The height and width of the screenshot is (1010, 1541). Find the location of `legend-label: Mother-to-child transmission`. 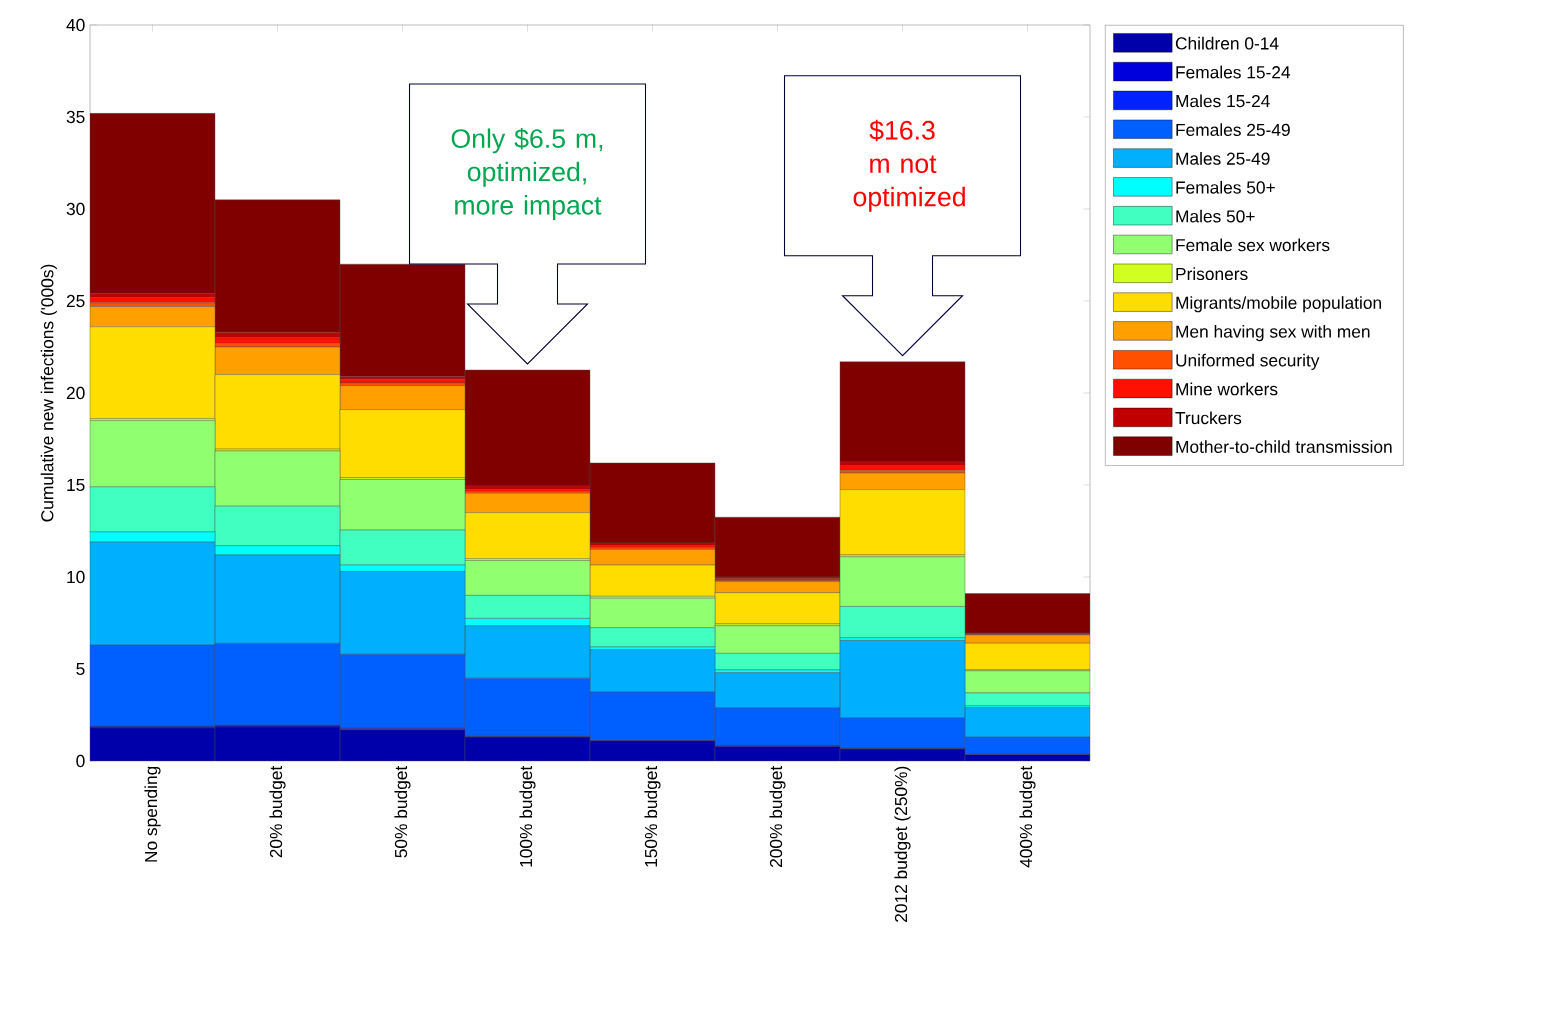

legend-label: Mother-to-child transmission is located at coordinates (1284, 446).